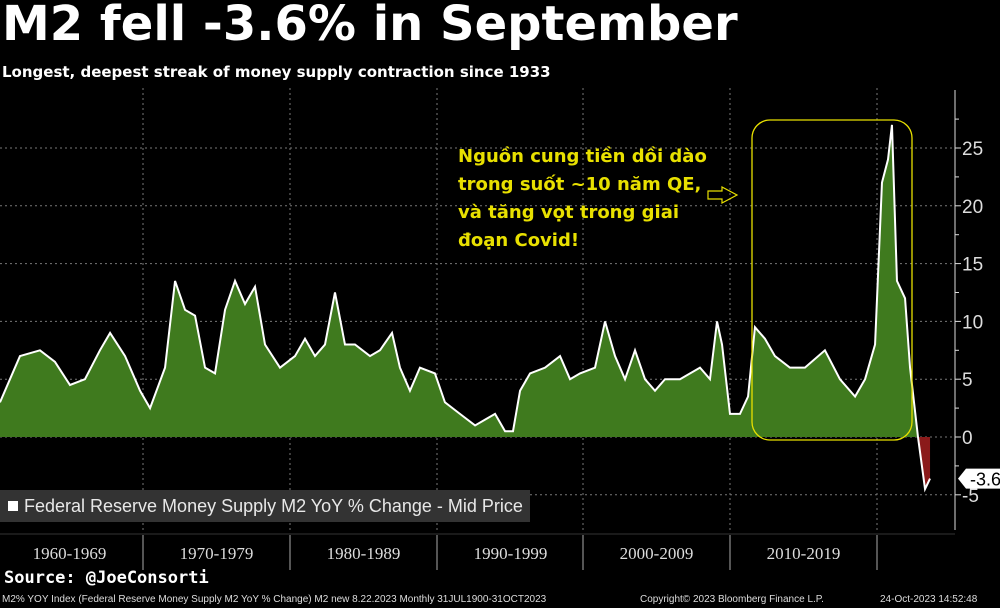 Image resolution: width=1000 pixels, height=608 pixels. What do you see at coordinates (582, 156) in the screenshot?
I see `annotation-line: Nguồn cung tiền dồi dào` at bounding box center [582, 156].